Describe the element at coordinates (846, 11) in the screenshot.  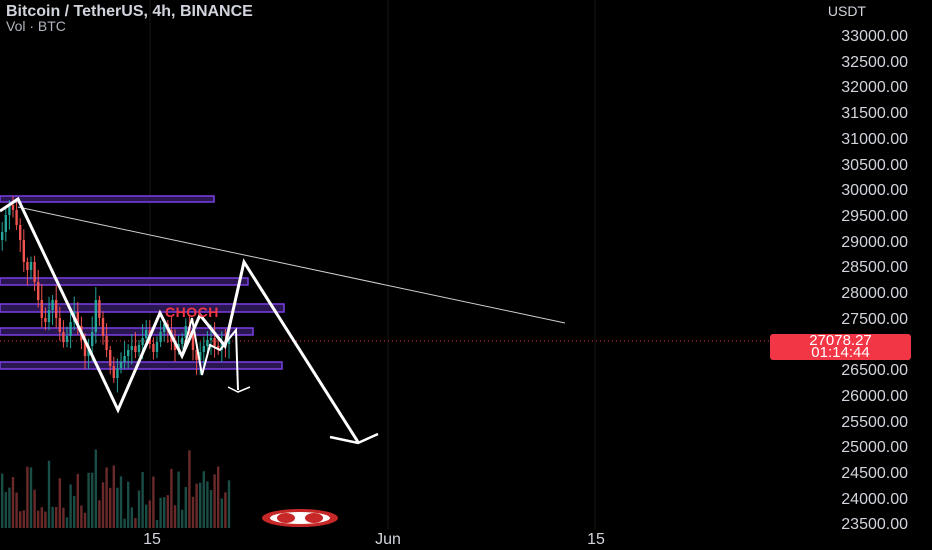
I see `currency-label: USDT` at that location.